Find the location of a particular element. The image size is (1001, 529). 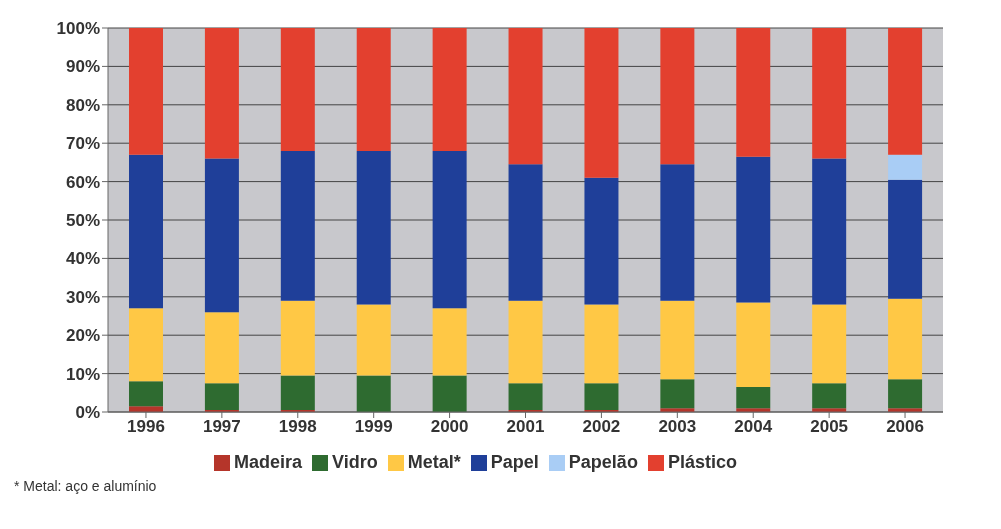

y-tick-label: 90% is located at coordinates (82, 67).